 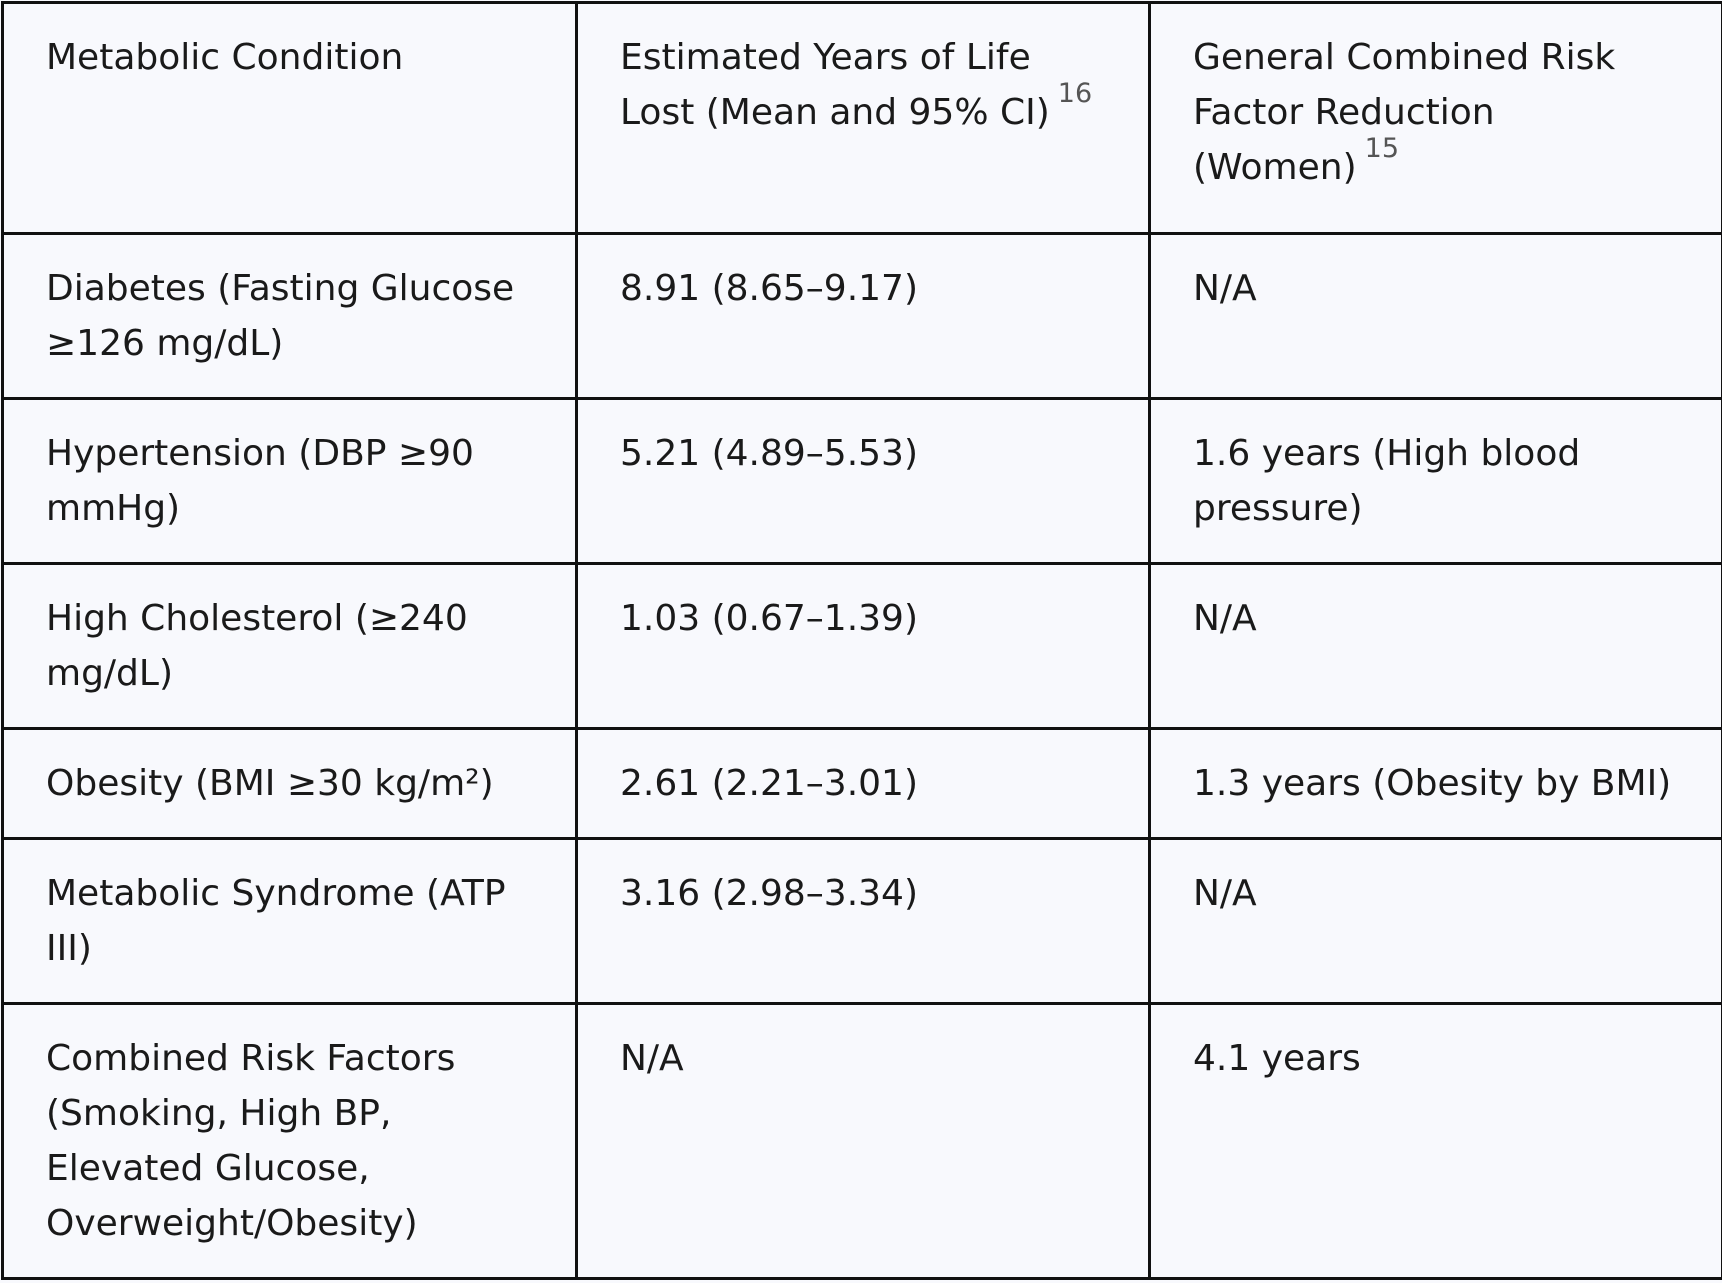 I want to click on reference: 16, so click(x=1075, y=93).